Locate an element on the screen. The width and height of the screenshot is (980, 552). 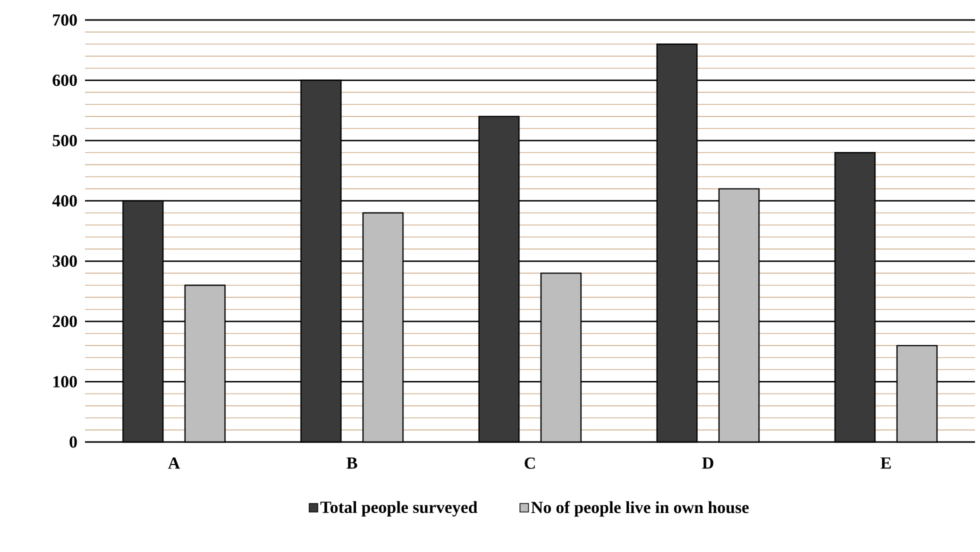
y-tick-label: 300 is located at coordinates (64, 261).